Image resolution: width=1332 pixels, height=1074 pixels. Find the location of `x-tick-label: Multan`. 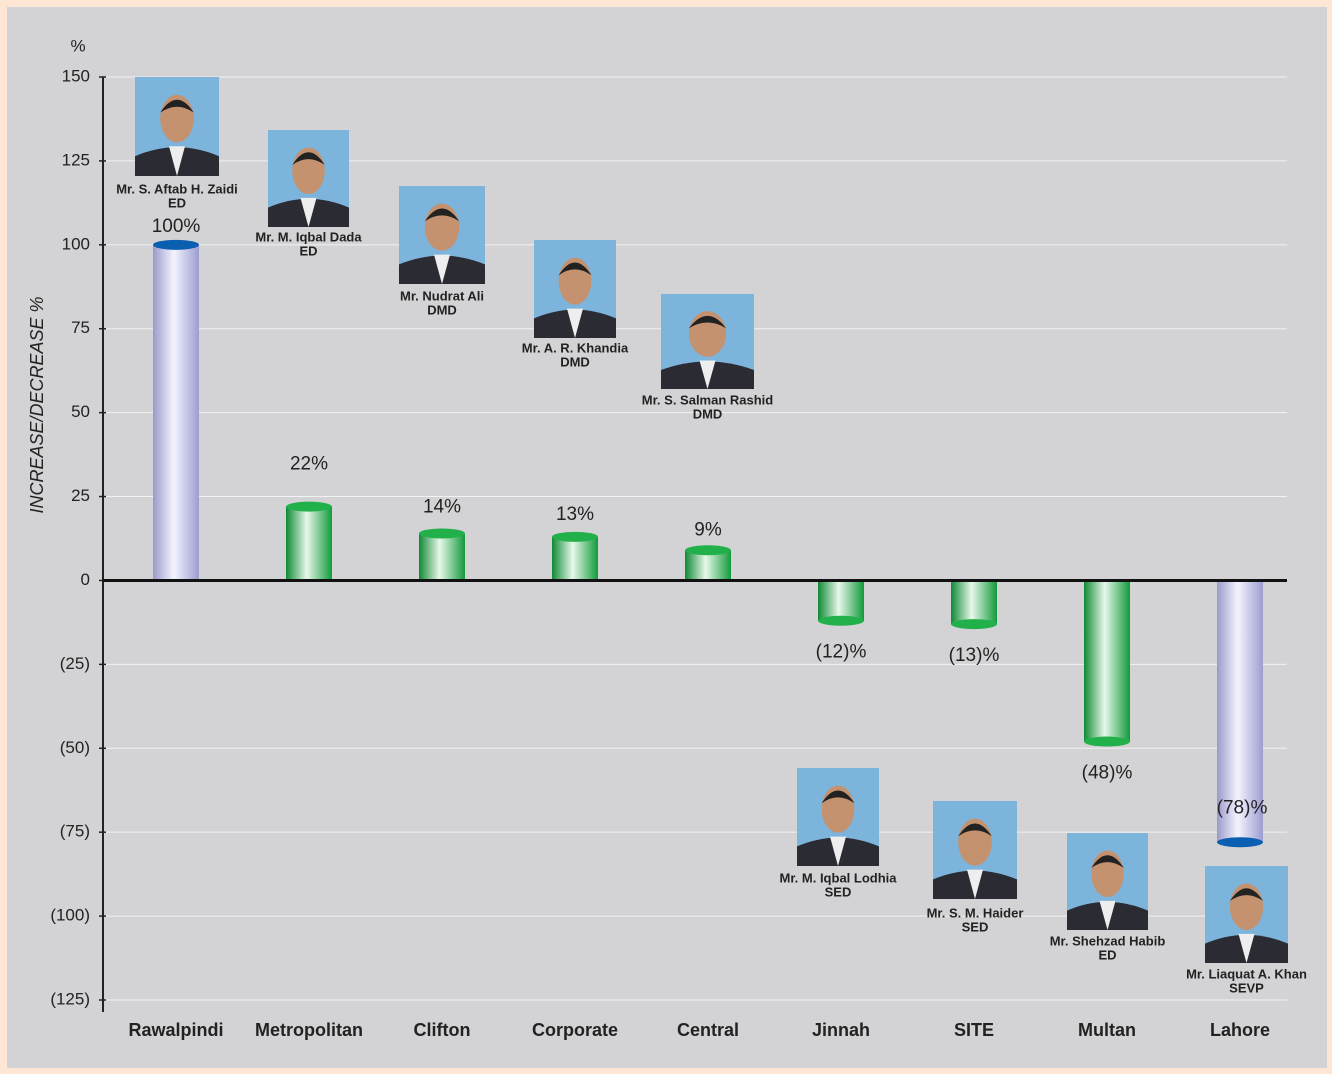

x-tick-label: Multan is located at coordinates (1107, 1030).